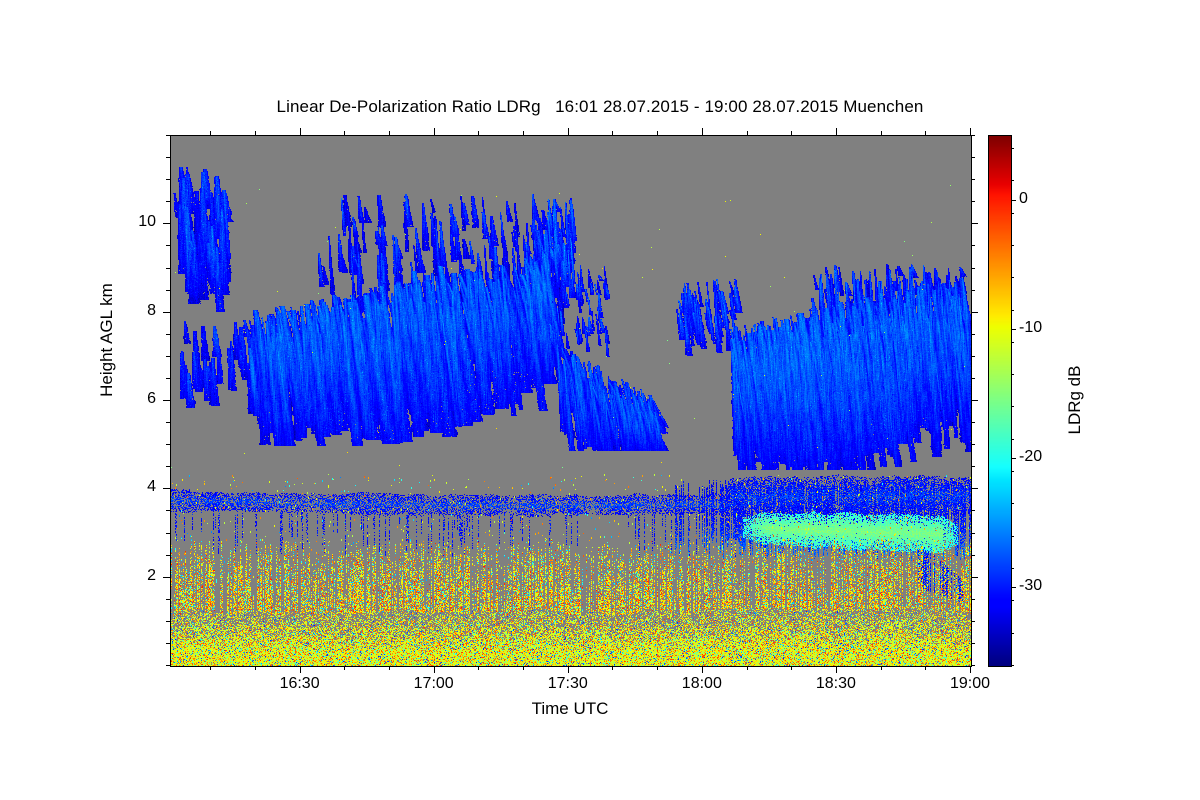 This screenshot has height=800, width=1200. I want to click on colorbar, so click(1000, 401).